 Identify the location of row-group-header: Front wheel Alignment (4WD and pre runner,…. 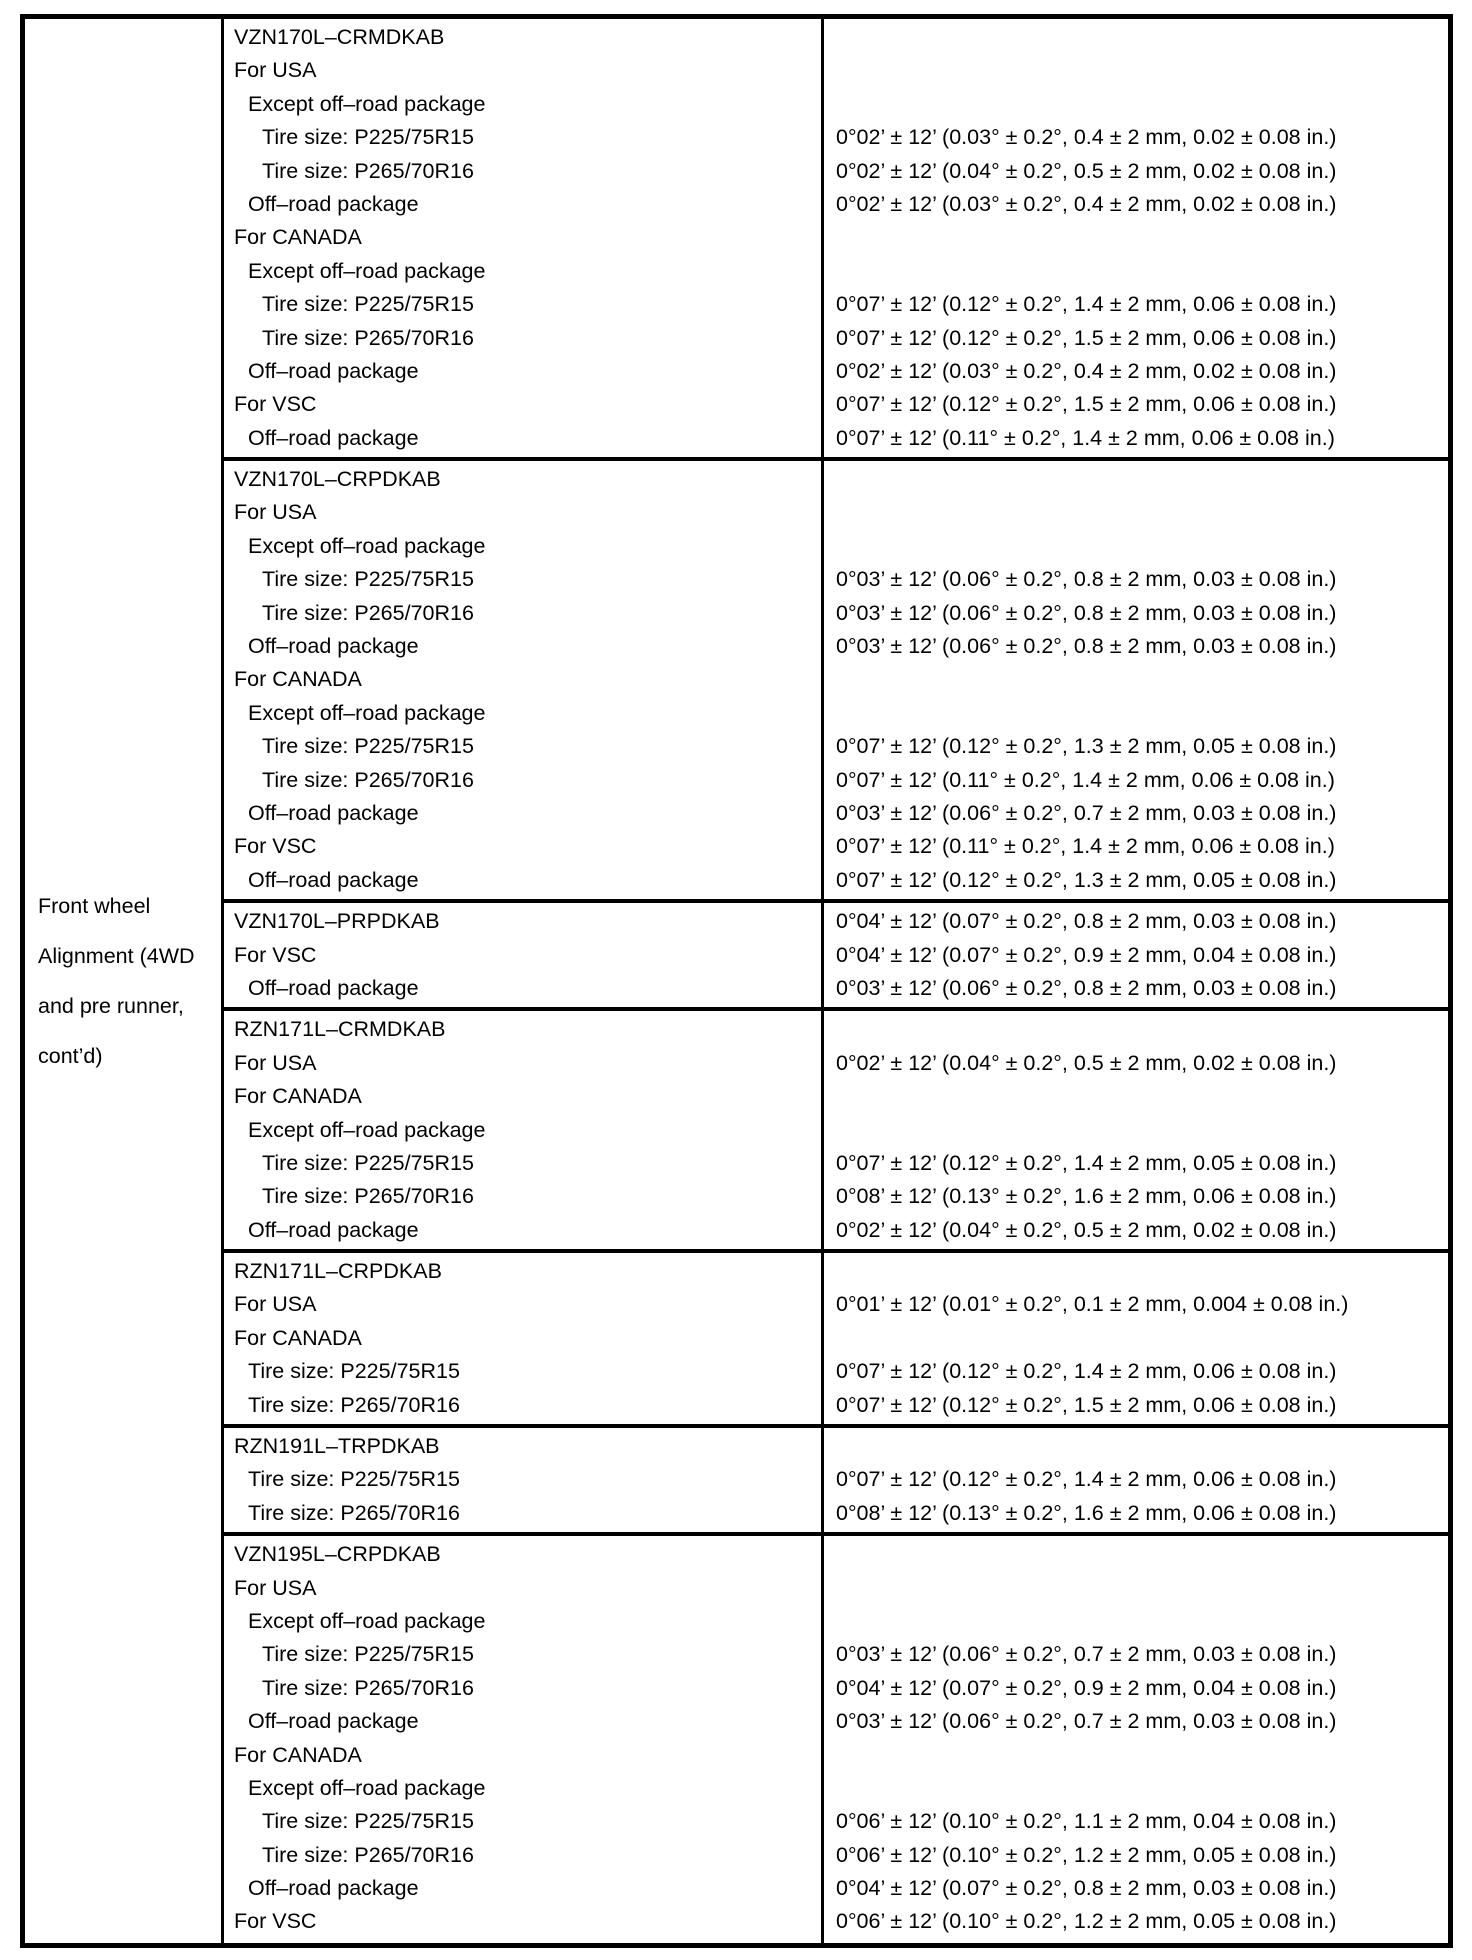
(124, 981).